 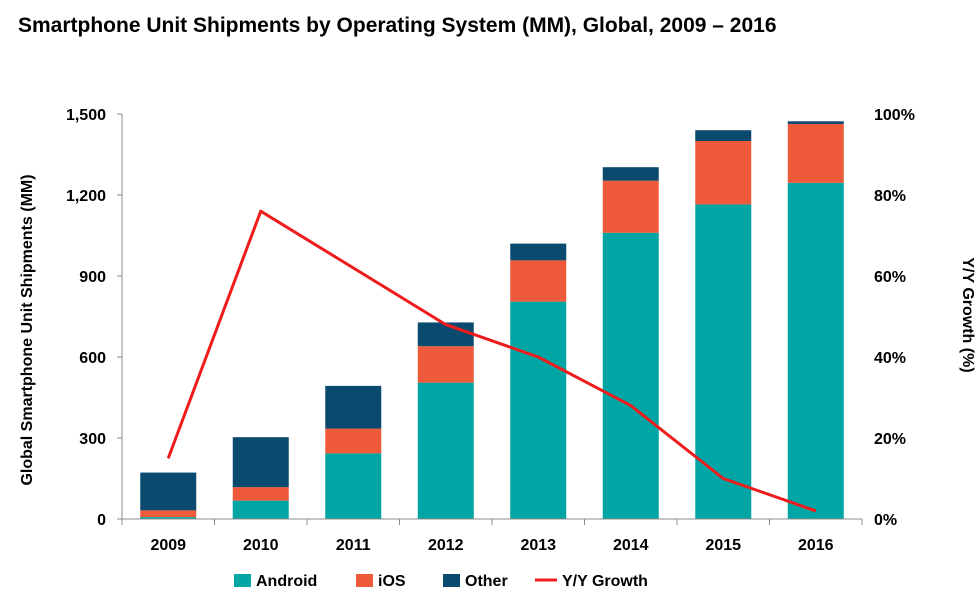 What do you see at coordinates (816, 545) in the screenshot?
I see `x-tick-label: 2016` at bounding box center [816, 545].